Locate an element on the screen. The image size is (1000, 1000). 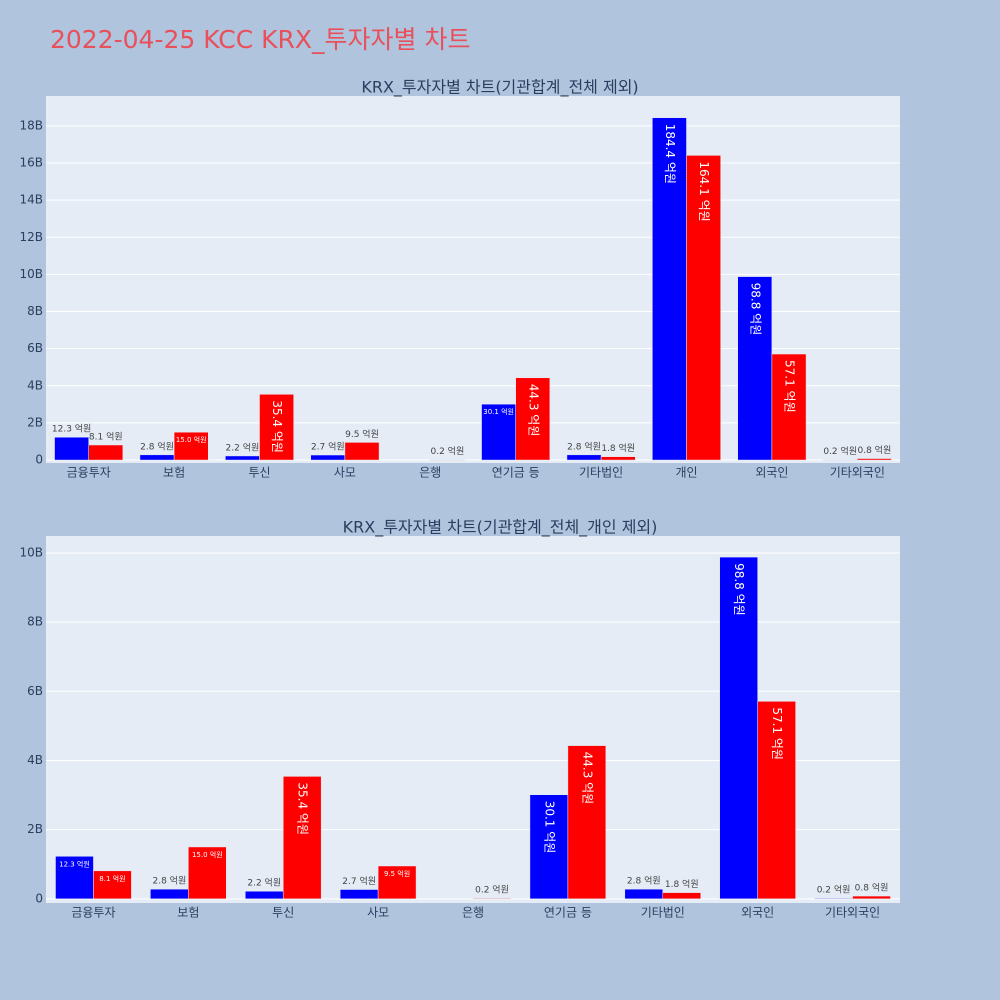
value-label: 8.1 억원 is located at coordinates (112, 878).